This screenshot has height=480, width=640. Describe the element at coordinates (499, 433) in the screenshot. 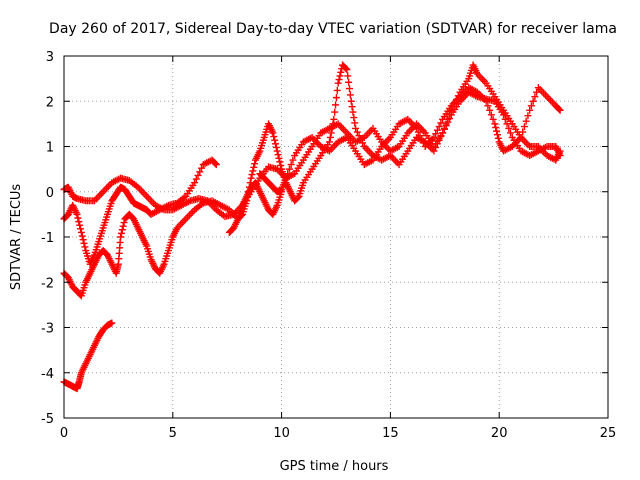

I see `x-tick-label: 20` at that location.